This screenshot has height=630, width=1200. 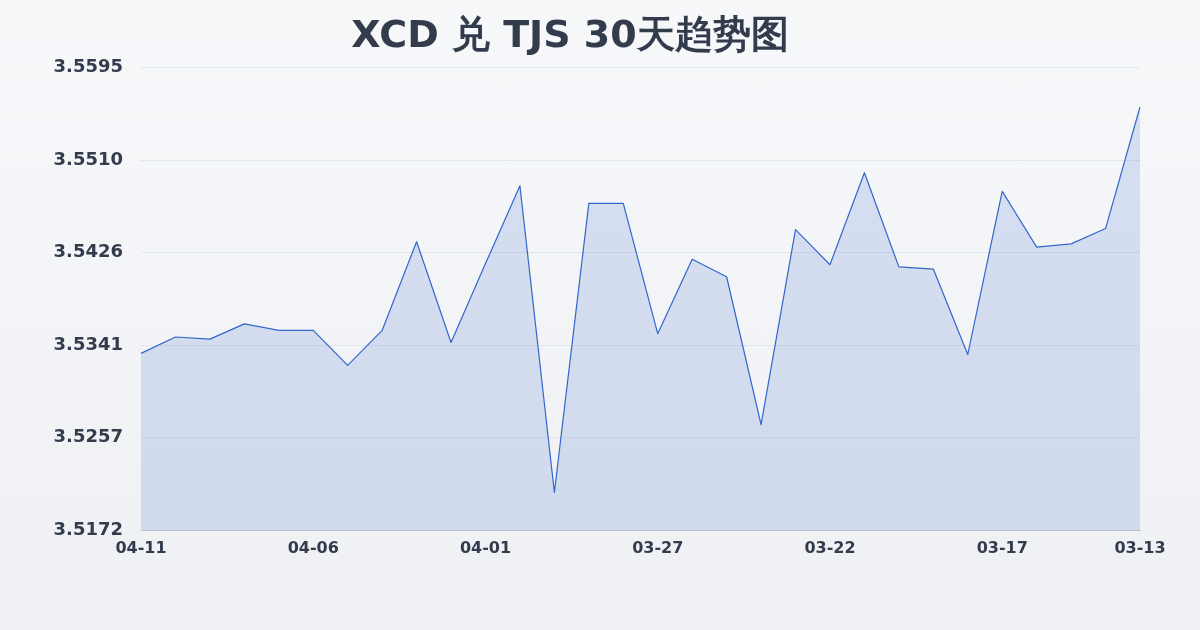 What do you see at coordinates (658, 547) in the screenshot?
I see `x-tick-label: 03-27` at bounding box center [658, 547].